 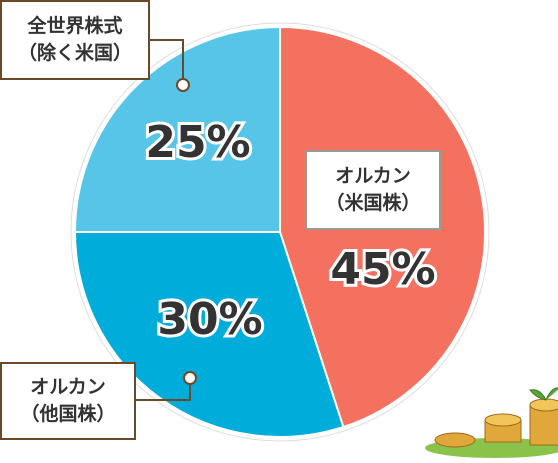 What do you see at coordinates (163, 220) in the screenshot?
I see `callout-lines` at bounding box center [163, 220].